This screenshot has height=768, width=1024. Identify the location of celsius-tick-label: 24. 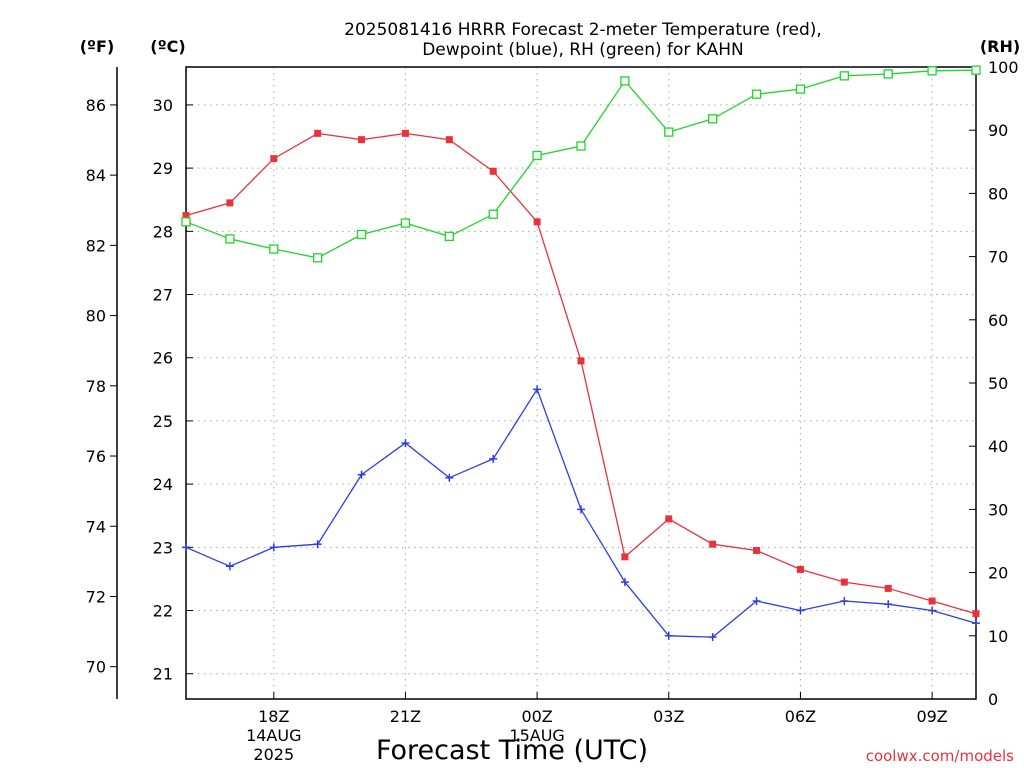
(163, 484).